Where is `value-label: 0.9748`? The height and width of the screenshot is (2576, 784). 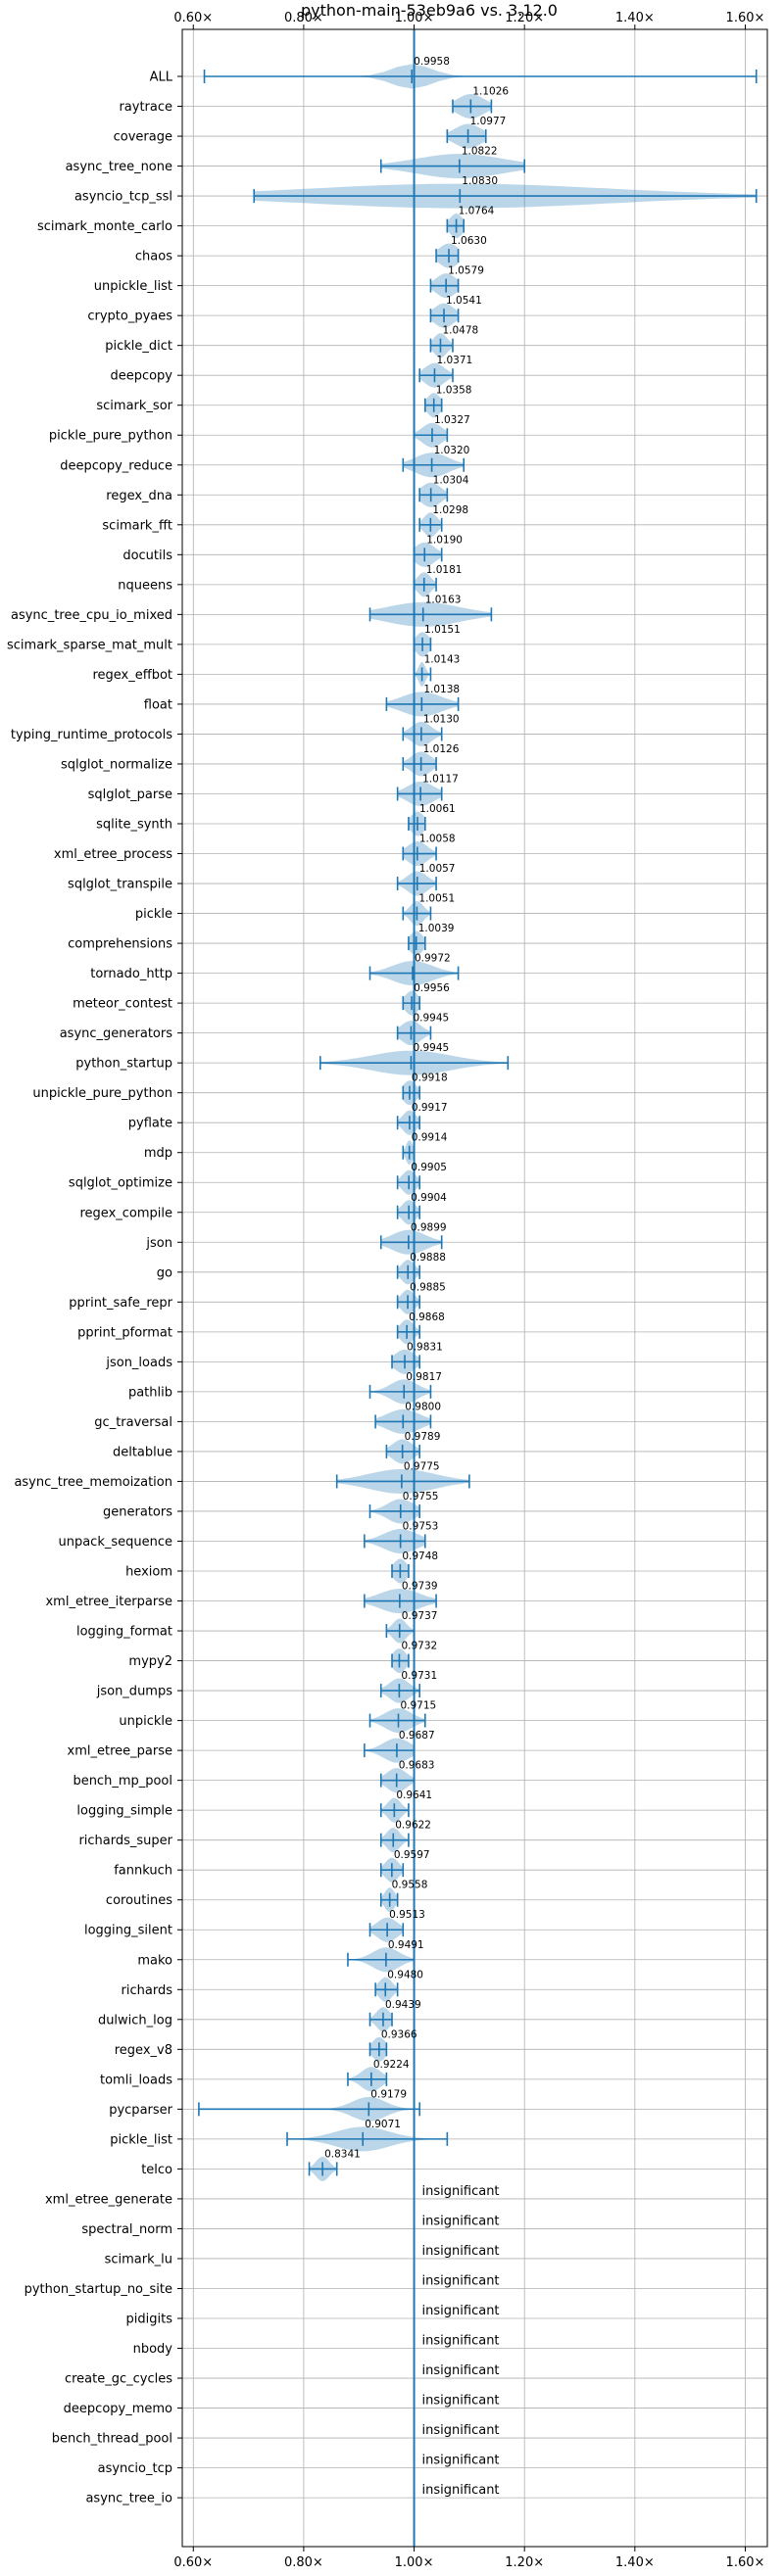
value-label: 0.9748 is located at coordinates (420, 1556).